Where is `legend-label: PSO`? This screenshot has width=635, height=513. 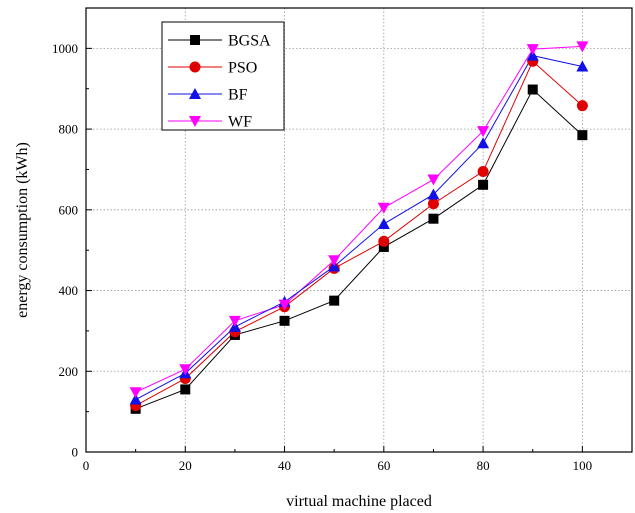
legend-label: PSO is located at coordinates (242, 68).